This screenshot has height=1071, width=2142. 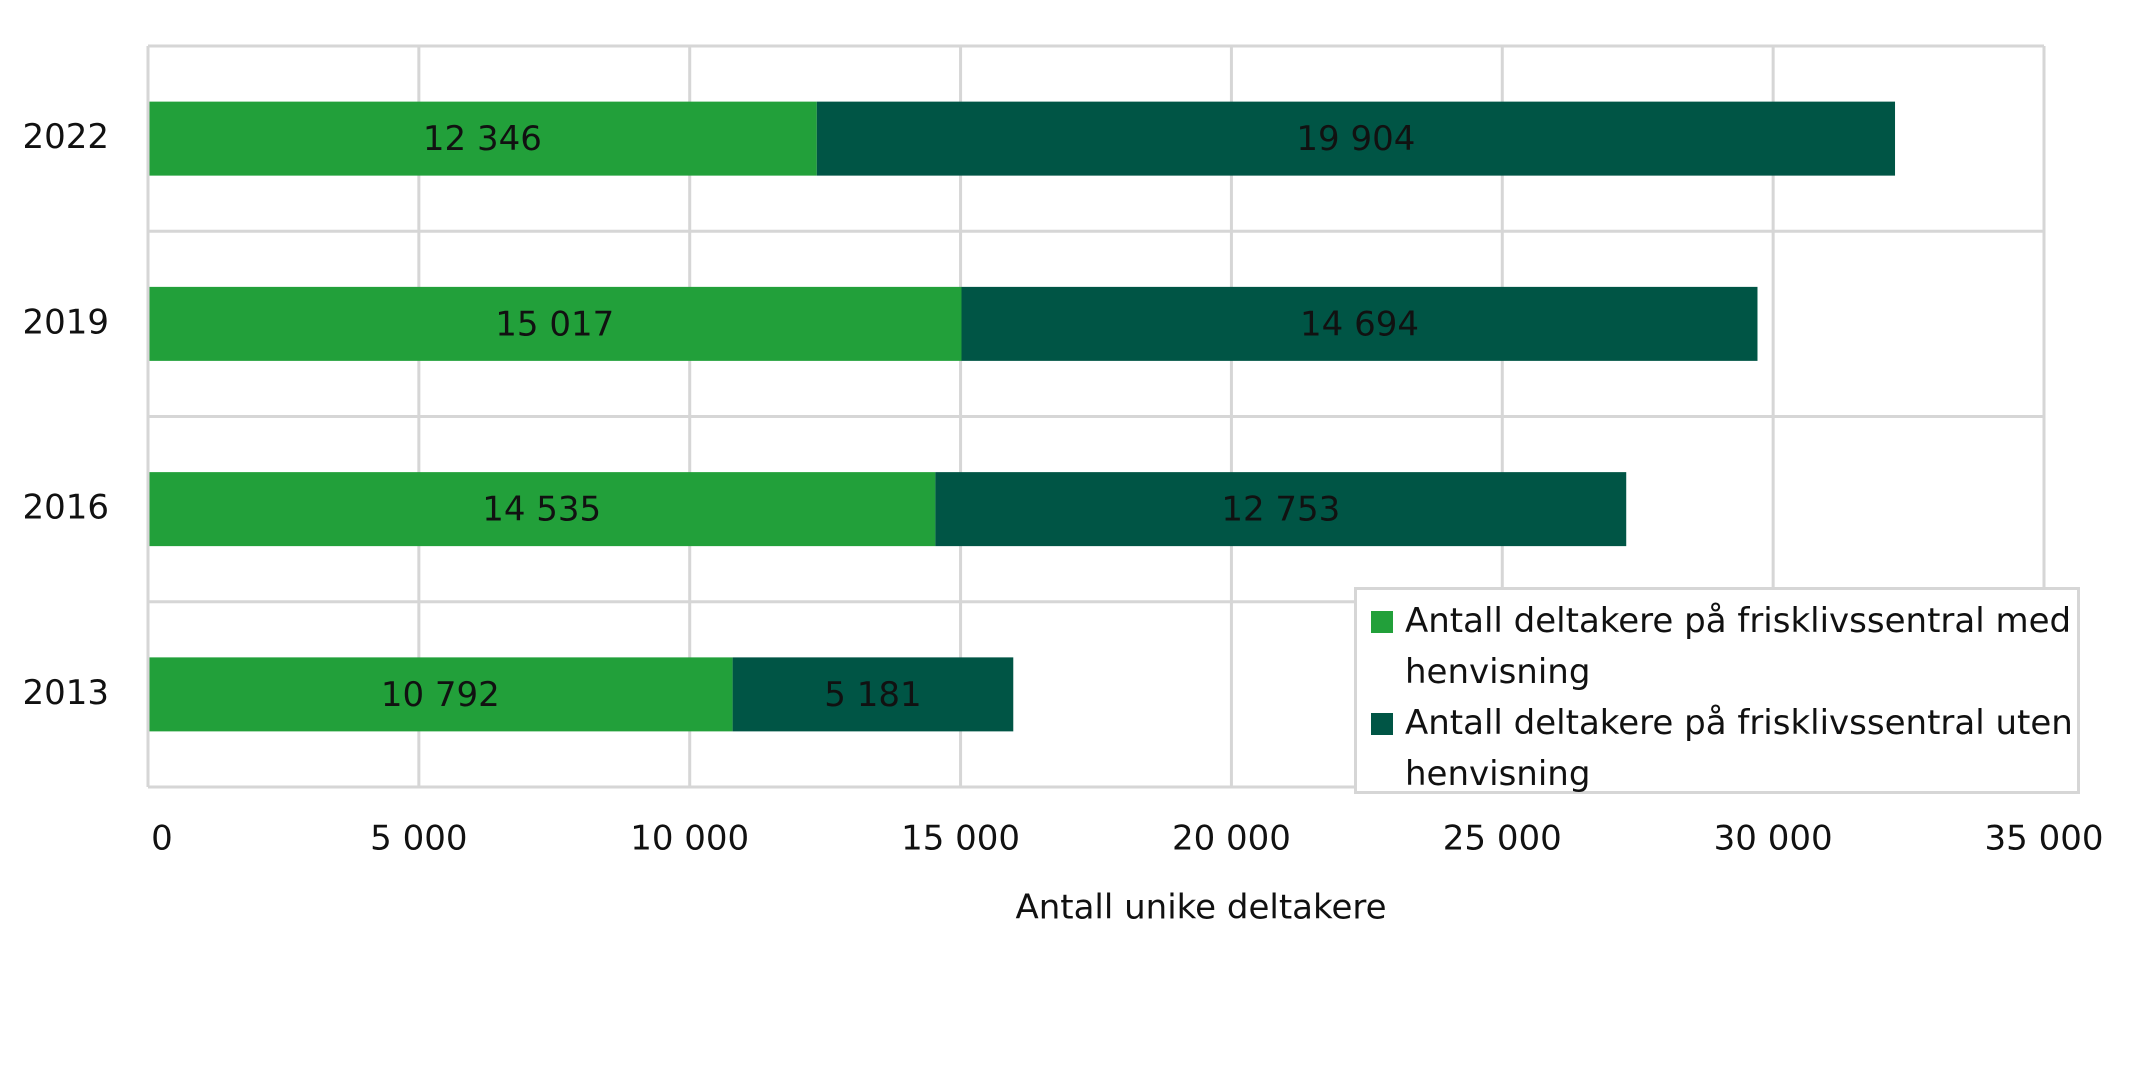 I want to click on y-tick-label: 2013, so click(x=65, y=693).